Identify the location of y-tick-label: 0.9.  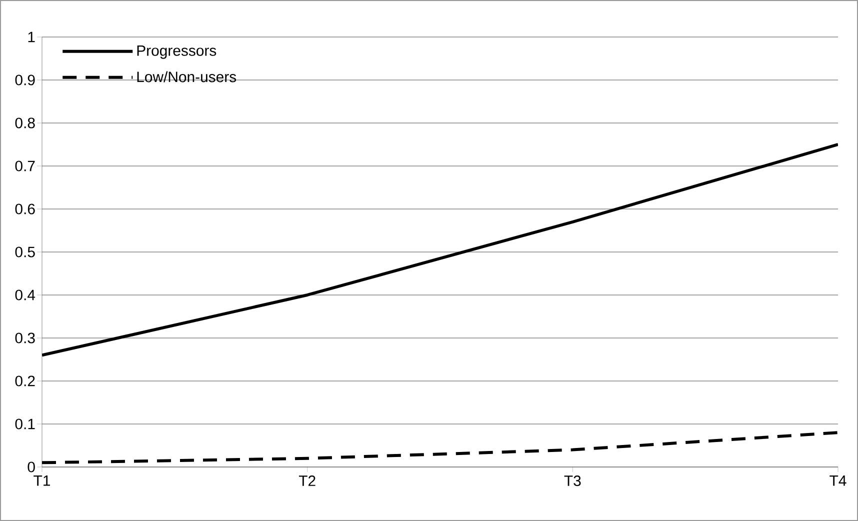
(25, 80).